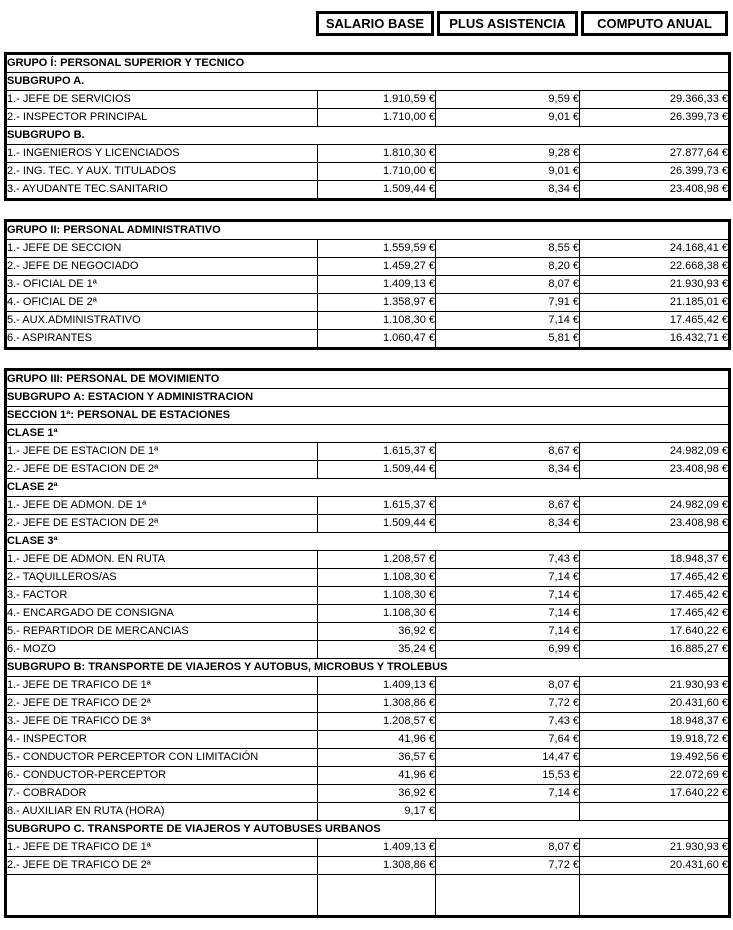 This screenshot has width=733, height=930. I want to click on computo-anual-cell: 17.465,42 €, so click(654, 613).